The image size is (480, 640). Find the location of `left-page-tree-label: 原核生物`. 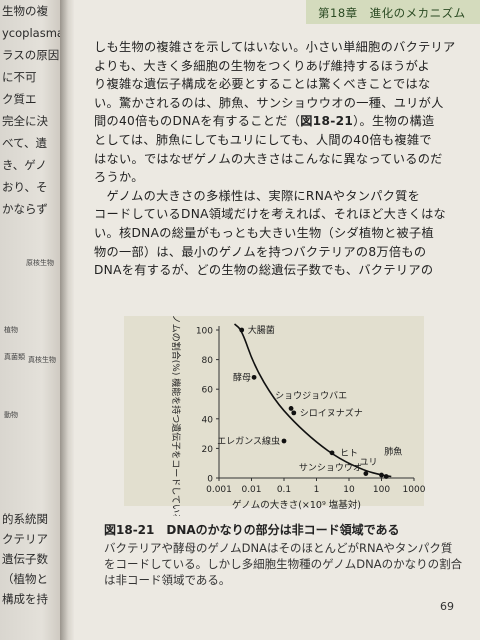

left-page-tree-label: 原核生物 is located at coordinates (40, 263).